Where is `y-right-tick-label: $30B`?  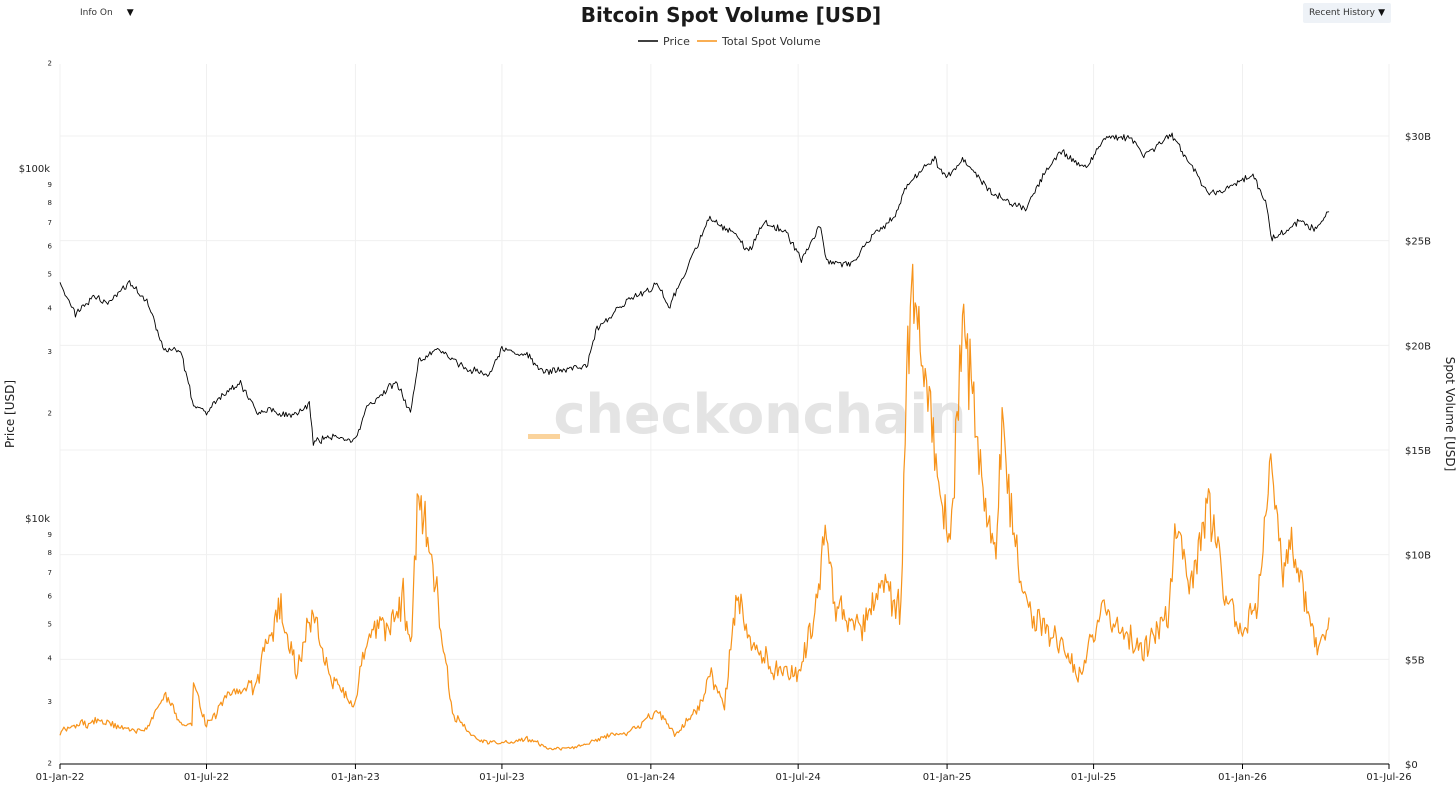 y-right-tick-label: $30B is located at coordinates (1418, 137).